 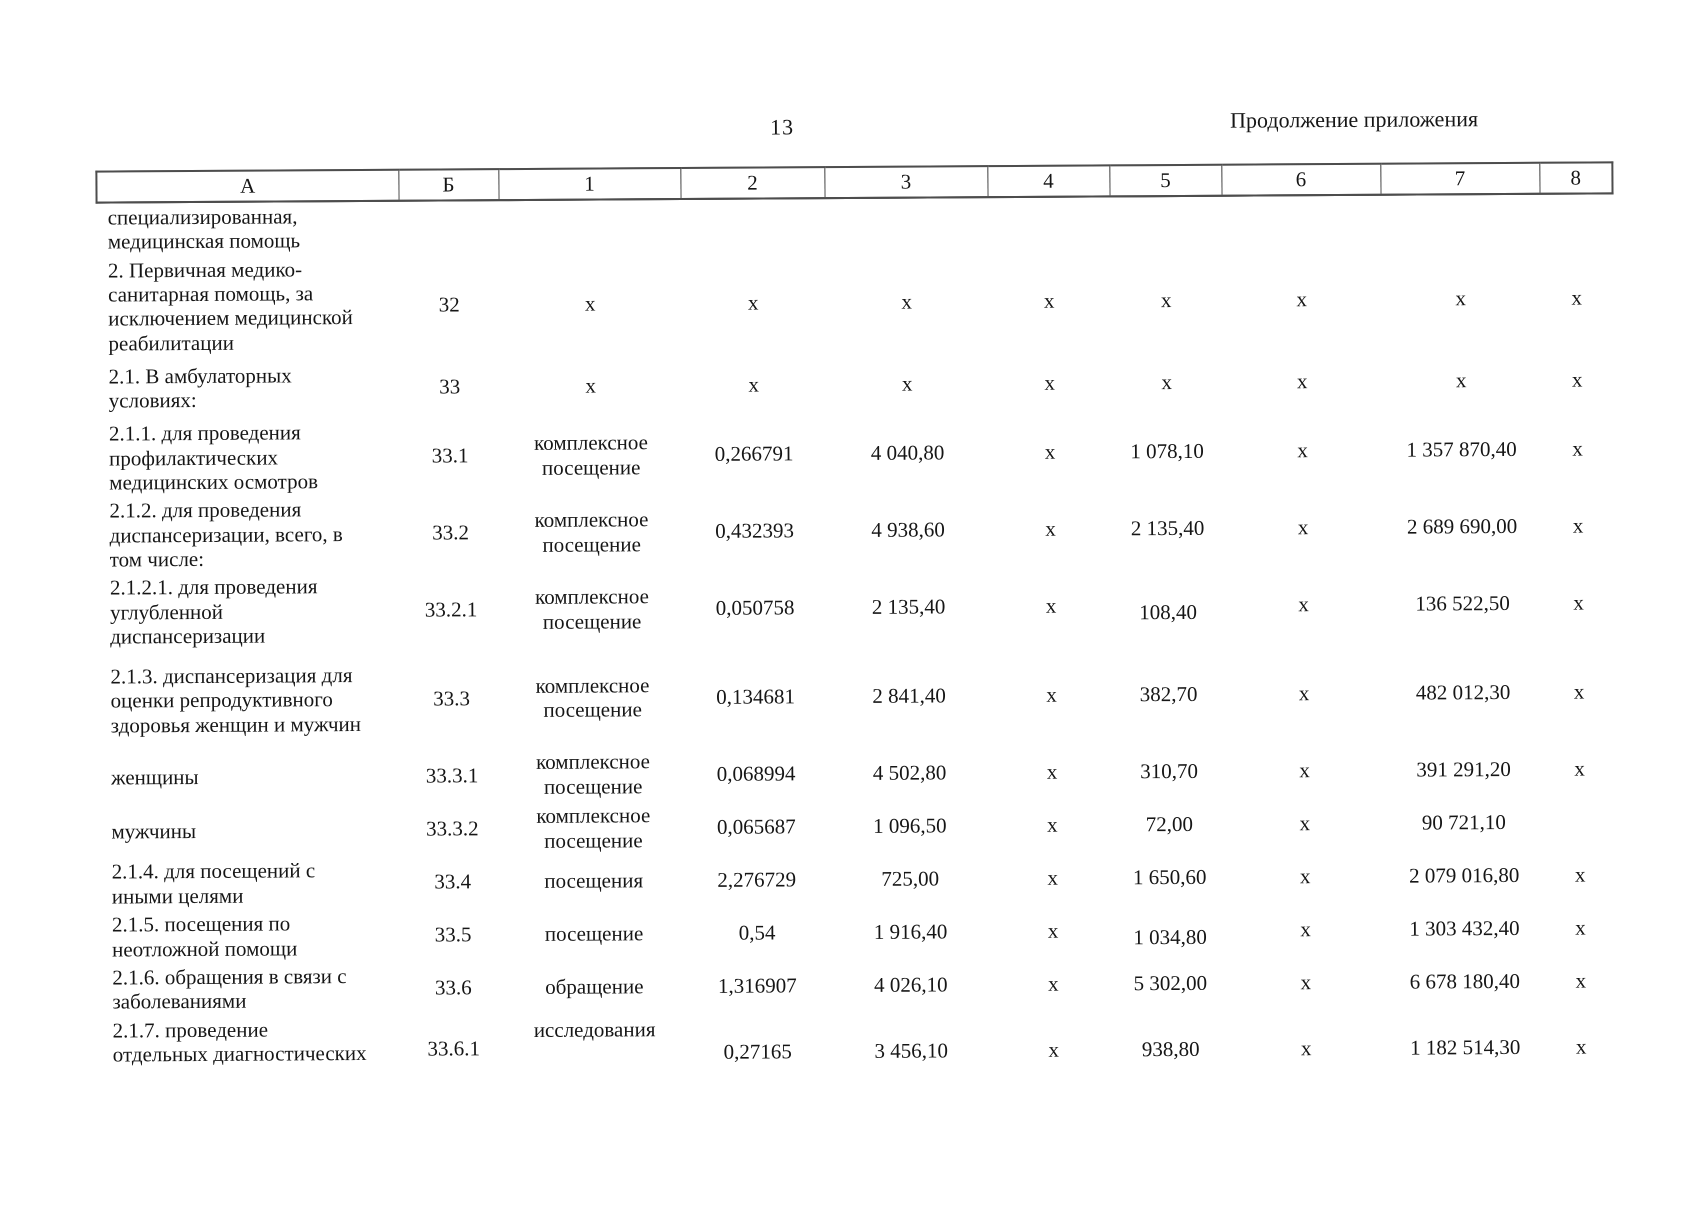 I want to click on table-cell: посещения, so click(x=594, y=881).